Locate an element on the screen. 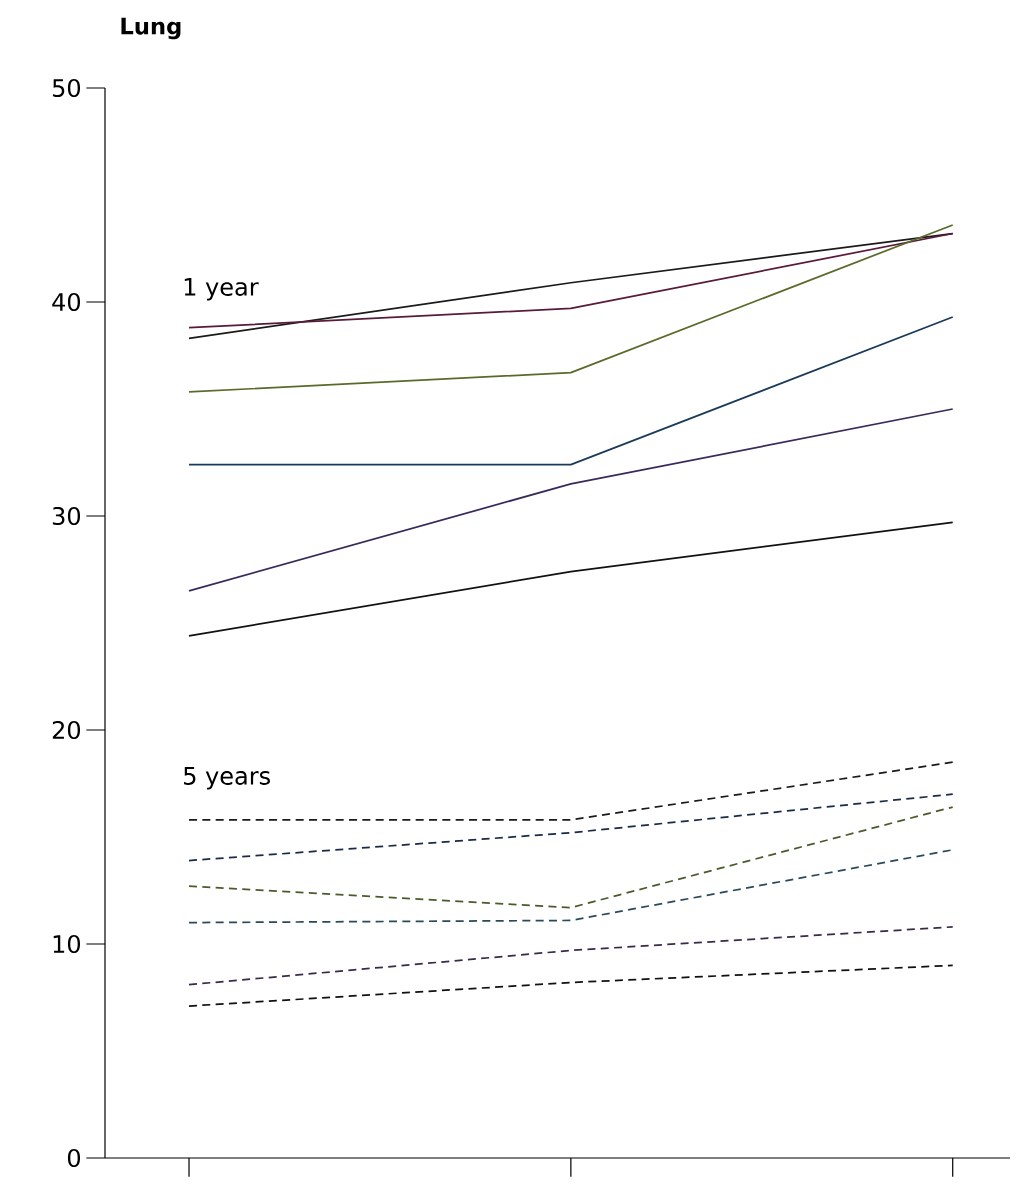  y-tick-label: 20 is located at coordinates (66, 730).